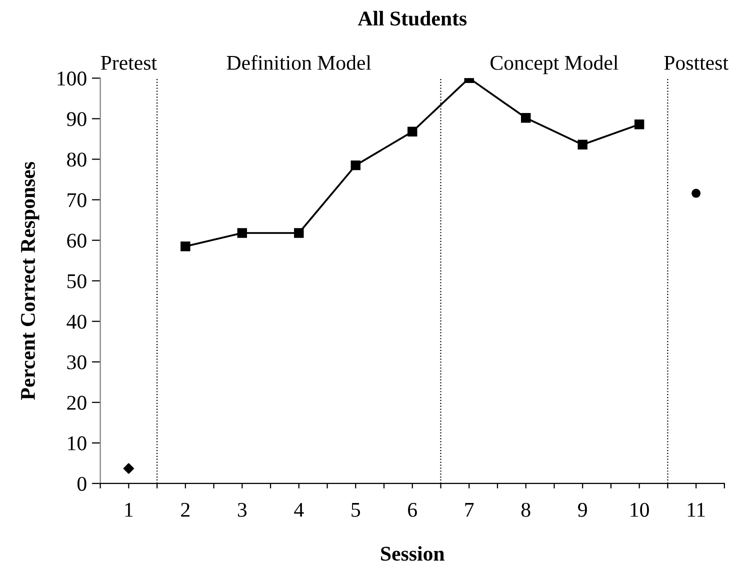 Image resolution: width=743 pixels, height=579 pixels. Describe the element at coordinates (356, 510) in the screenshot. I see `x-tick-label: 5` at that location.